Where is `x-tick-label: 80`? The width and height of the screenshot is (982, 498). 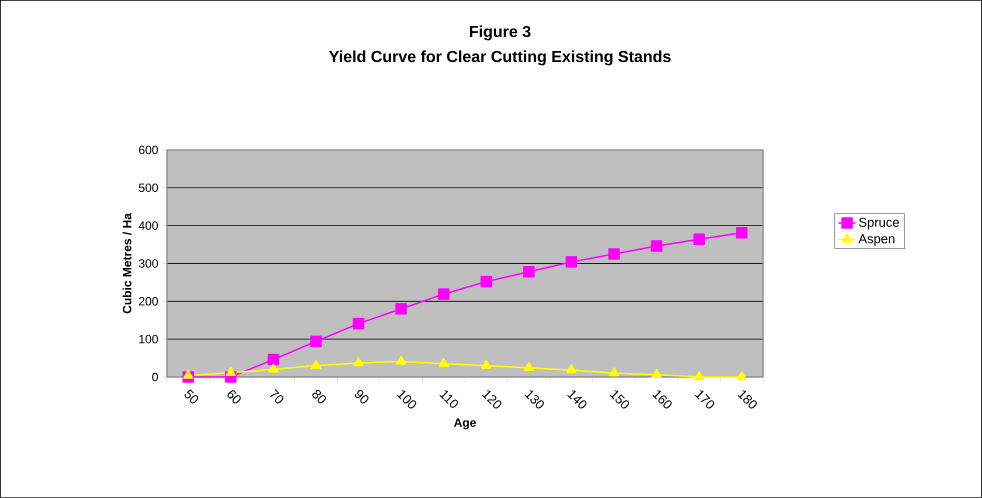
x-tick-label: 80 is located at coordinates (319, 397).